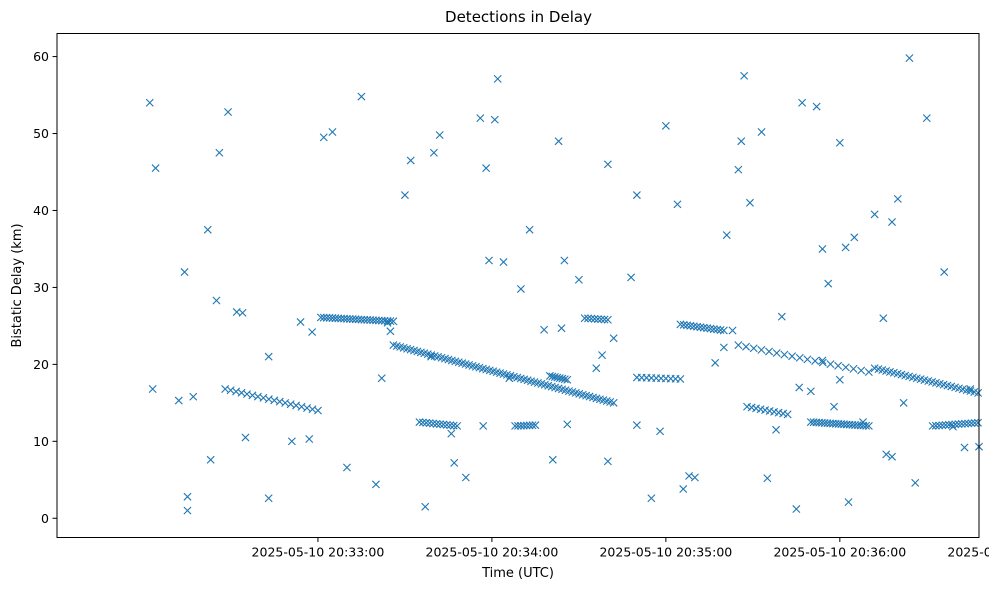 Image resolution: width=989 pixels, height=590 pixels. I want to click on y-tick-label: 30, so click(41, 287).